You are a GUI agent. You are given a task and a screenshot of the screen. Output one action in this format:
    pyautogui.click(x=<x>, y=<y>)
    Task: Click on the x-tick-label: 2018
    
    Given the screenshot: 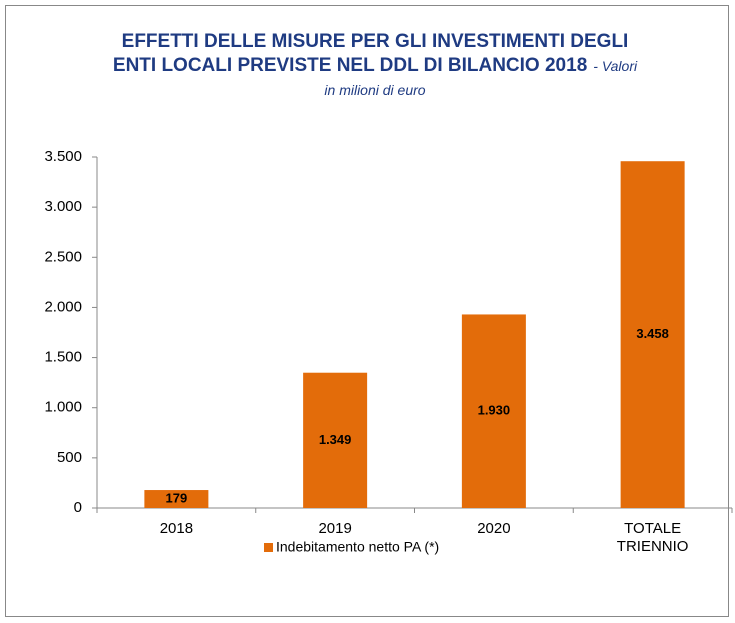 What is the action you would take?
    pyautogui.click(x=176, y=528)
    